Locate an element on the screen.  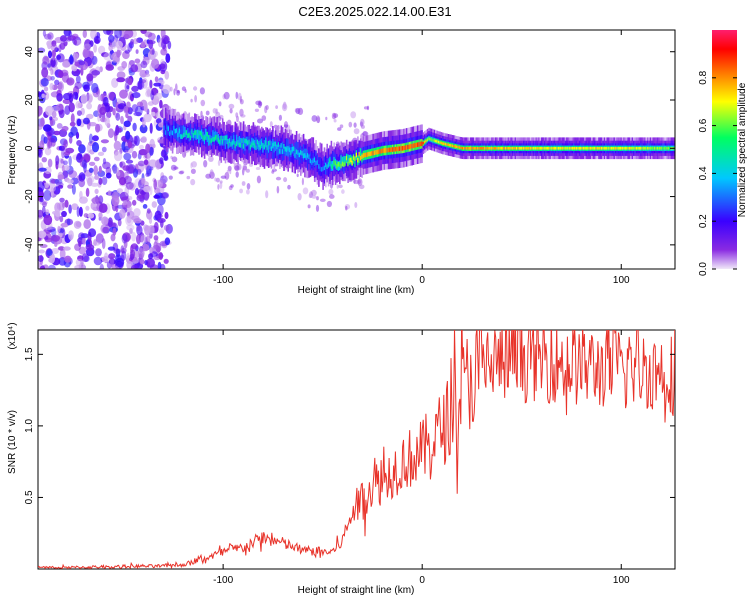
colorbar-tick-label: 0.6 is located at coordinates (703, 125).